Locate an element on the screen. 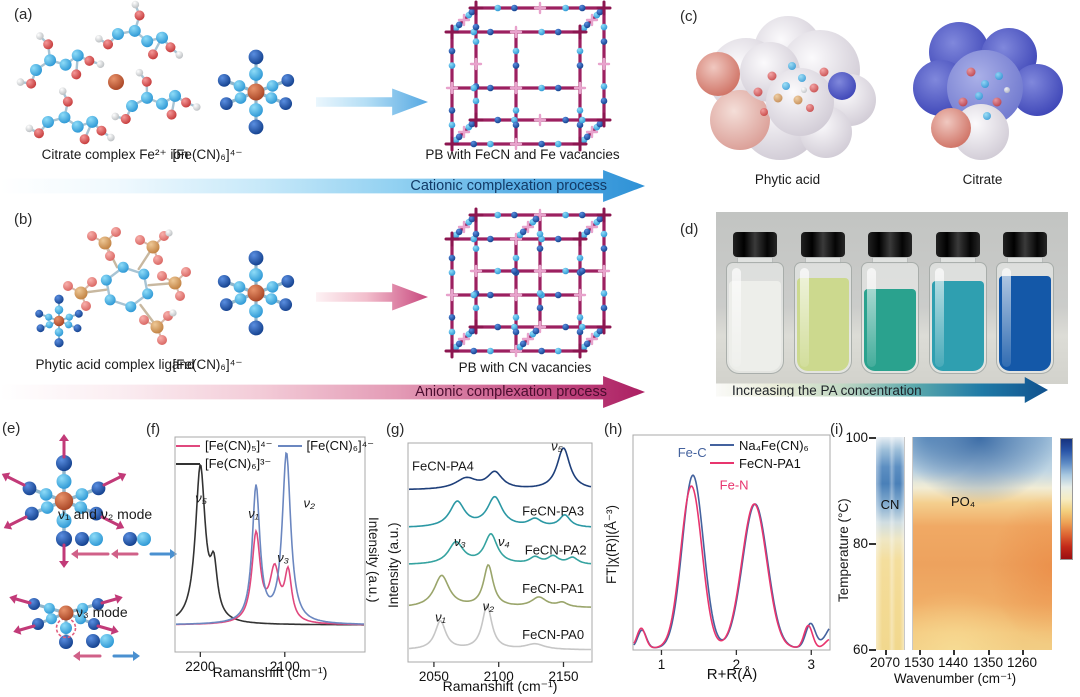 The width and height of the screenshot is (1080, 697). legend-label-fecn6-3: [Fe(CN)₆]³⁻ is located at coordinates (238, 463).